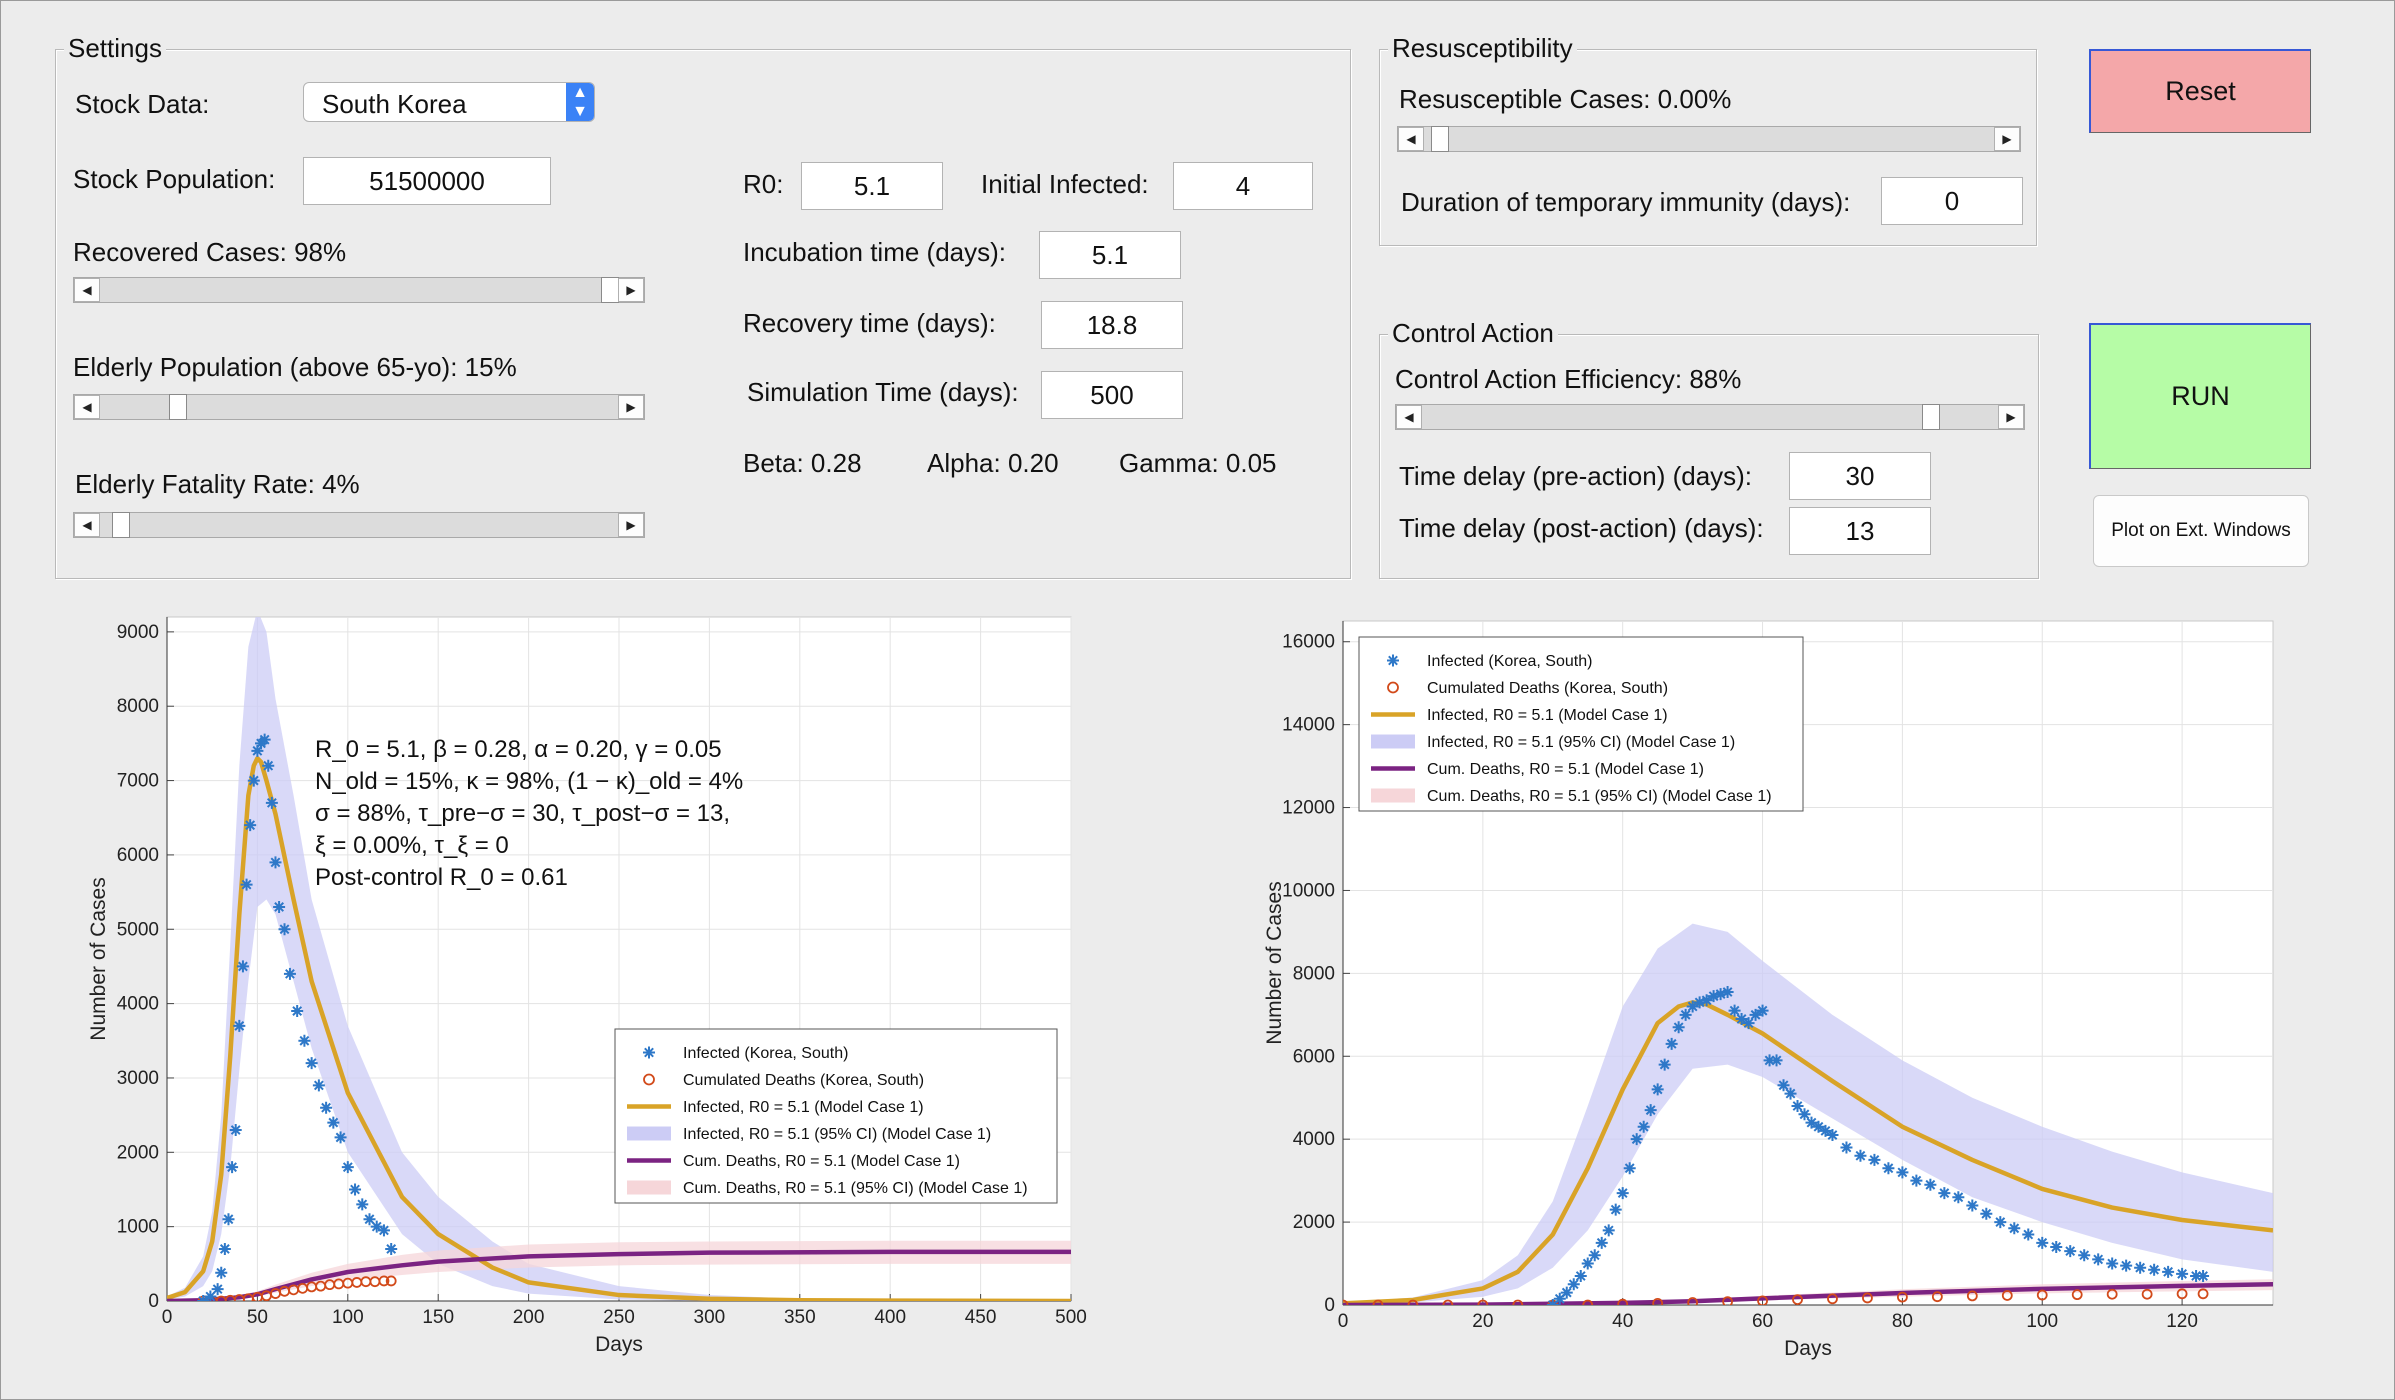 Image resolution: width=2395 pixels, height=1400 pixels. Describe the element at coordinates (1860, 476) in the screenshot. I see `pre-action-delay-field` at that location.